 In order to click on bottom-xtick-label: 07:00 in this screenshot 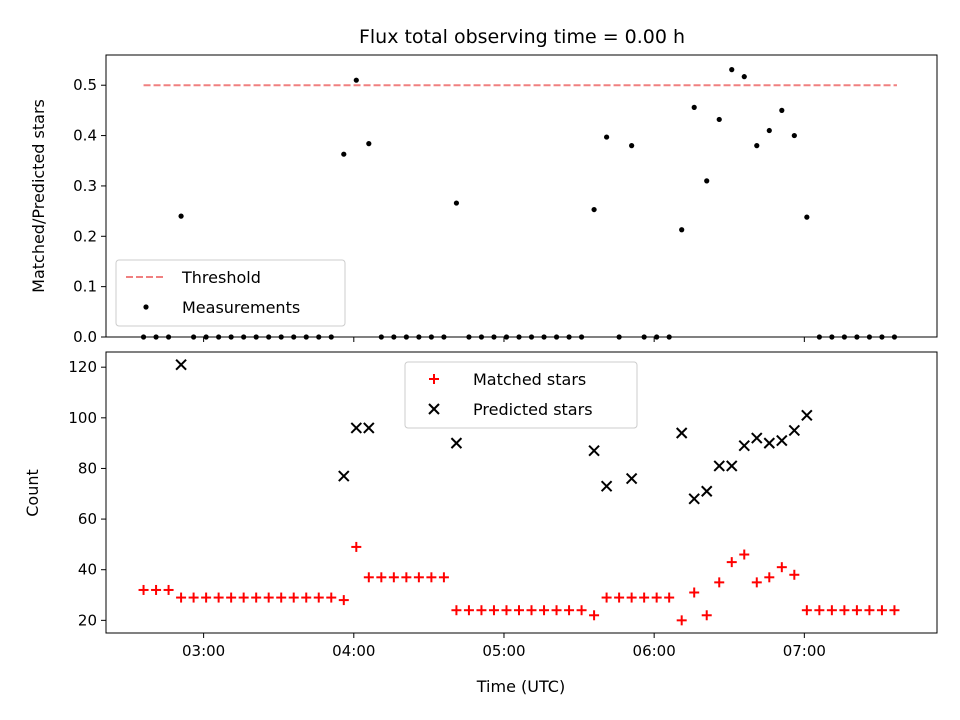, I will do `click(804, 651)`.